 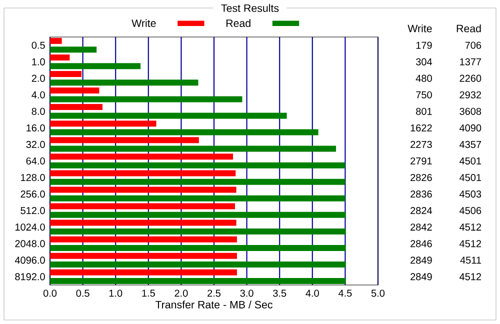 I want to click on y-tick-label: 2048.0, so click(x=30, y=244).